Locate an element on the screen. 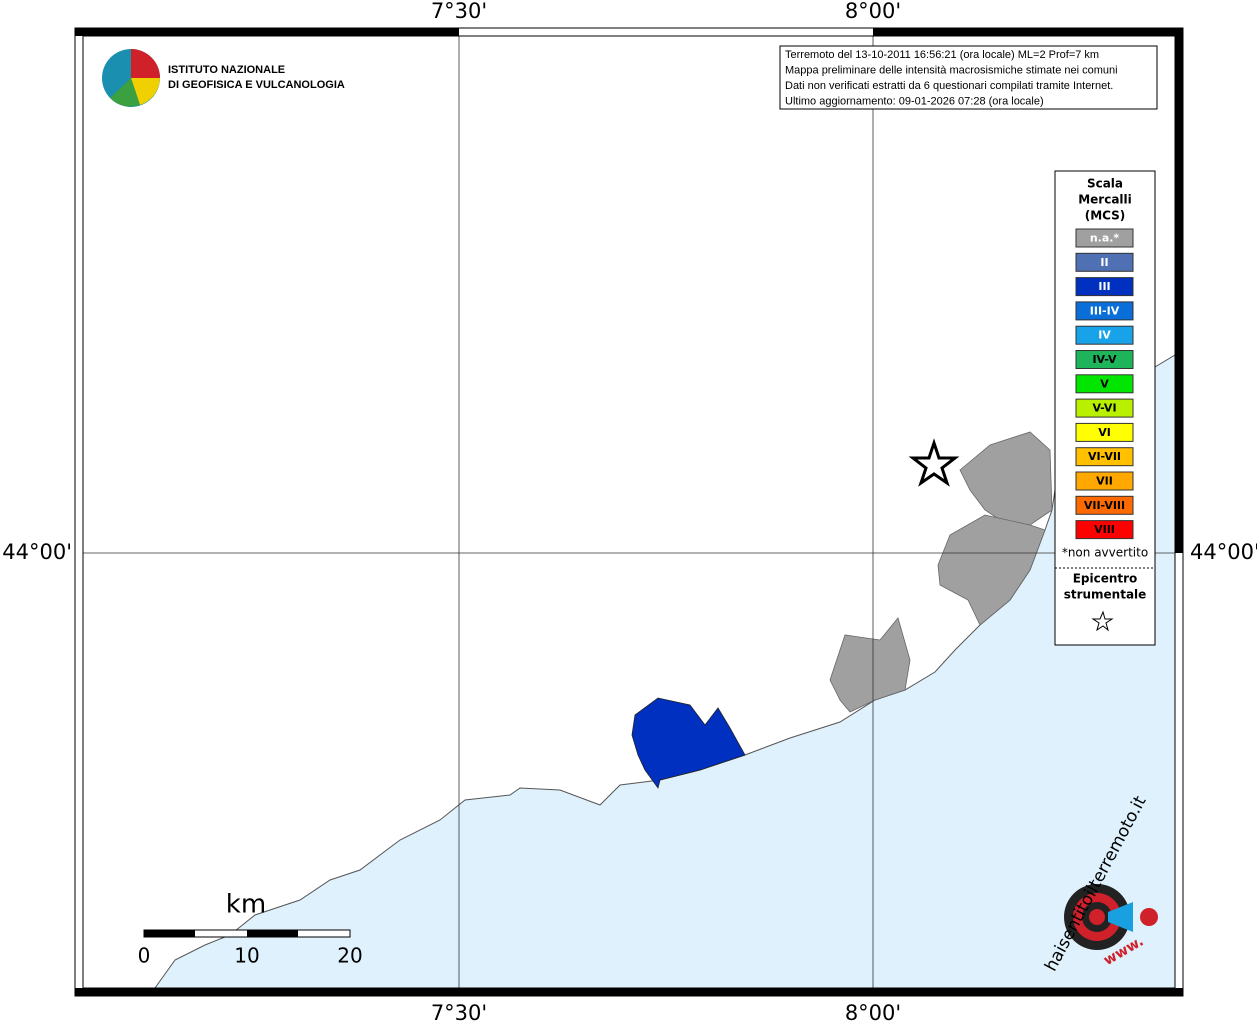 The width and height of the screenshot is (1257, 1024). legend-label: V is located at coordinates (1104, 383).